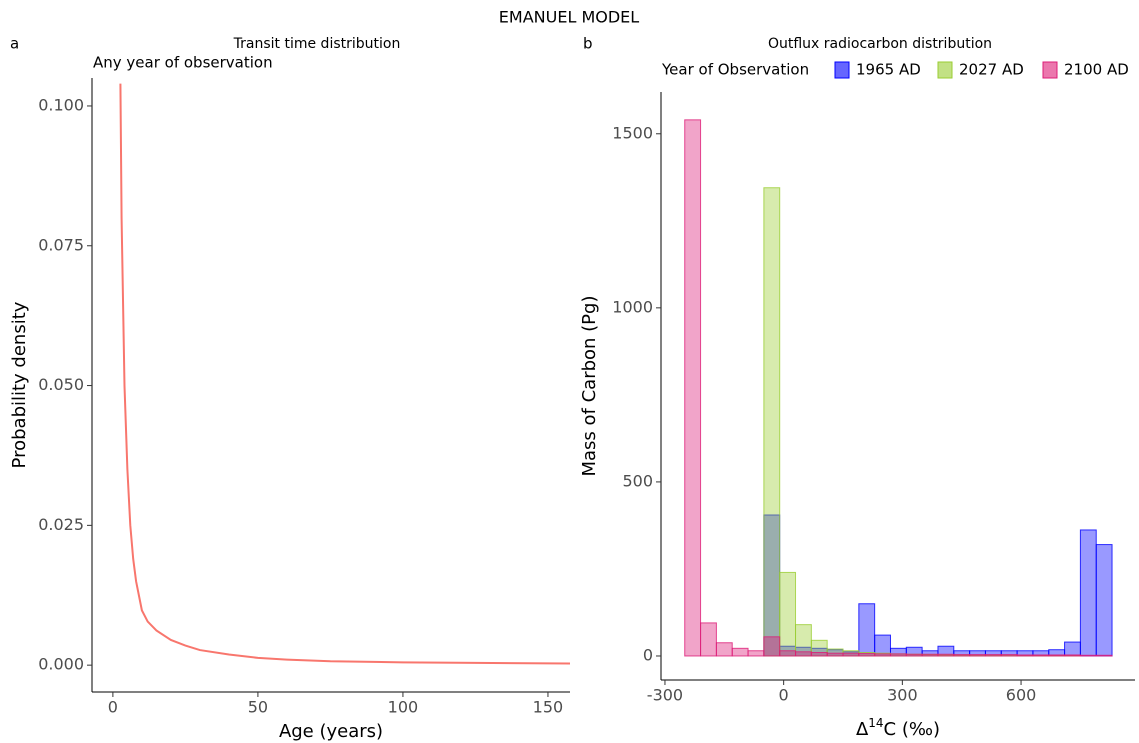 The width and height of the screenshot is (1139, 743). What do you see at coordinates (912, 729) in the screenshot?
I see `x-axis-title-part: C (‰)` at bounding box center [912, 729].